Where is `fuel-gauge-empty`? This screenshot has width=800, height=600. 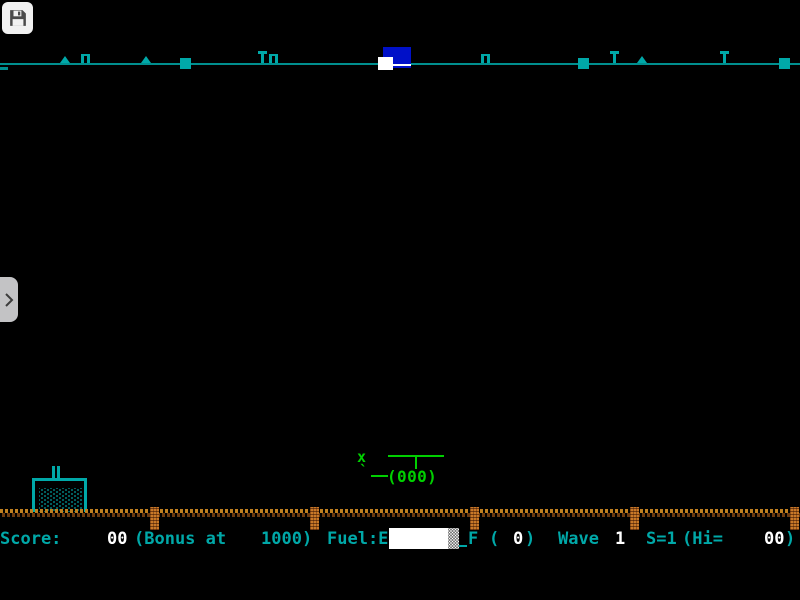 fuel-gauge-empty is located at coordinates (463, 546).